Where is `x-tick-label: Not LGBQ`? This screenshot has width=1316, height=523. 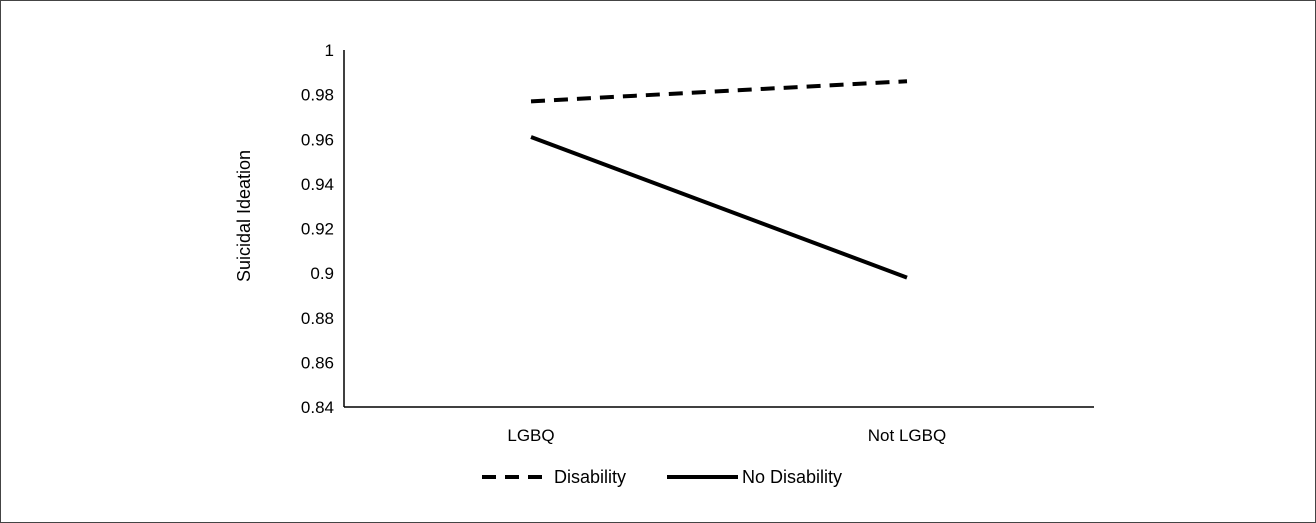
x-tick-label: Not LGBQ is located at coordinates (907, 435).